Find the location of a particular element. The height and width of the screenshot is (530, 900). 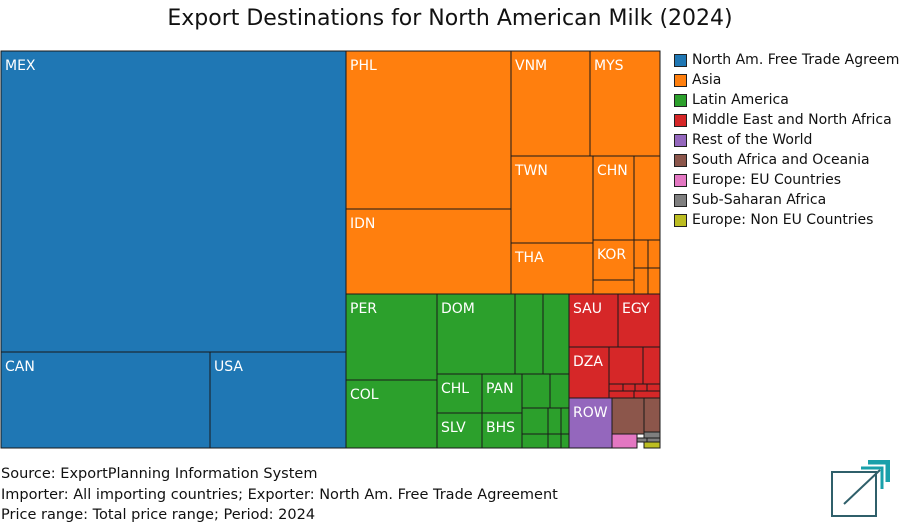

legend-item: North Am. Free Trade Agreement is located at coordinates (787, 60).